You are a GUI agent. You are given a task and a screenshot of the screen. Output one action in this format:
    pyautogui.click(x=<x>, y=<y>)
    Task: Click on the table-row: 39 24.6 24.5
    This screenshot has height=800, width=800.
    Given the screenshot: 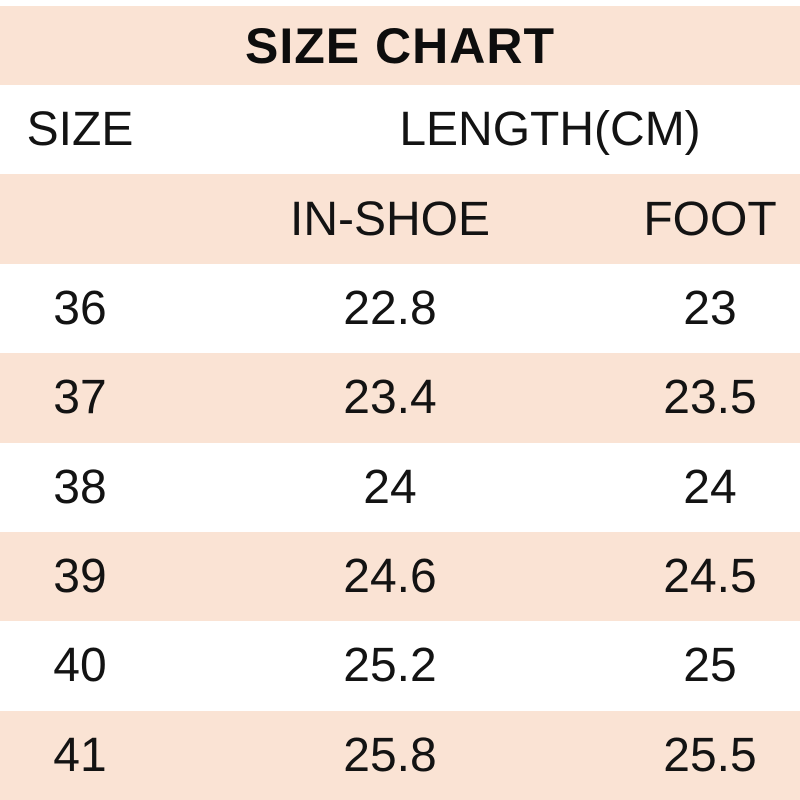 What is the action you would take?
    pyautogui.click(x=400, y=576)
    